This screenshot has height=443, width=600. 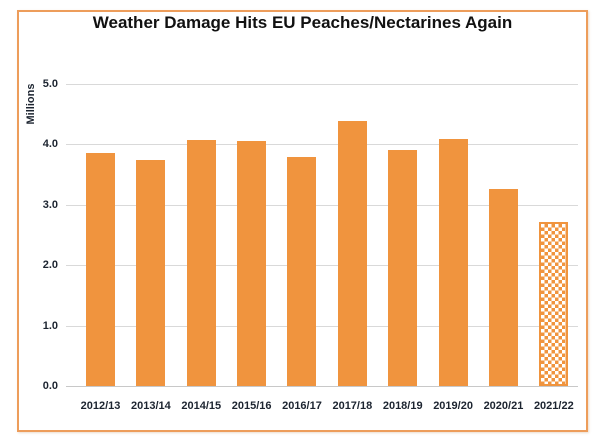 What do you see at coordinates (31, 104) in the screenshot?
I see `y-axis-label: Millions` at bounding box center [31, 104].